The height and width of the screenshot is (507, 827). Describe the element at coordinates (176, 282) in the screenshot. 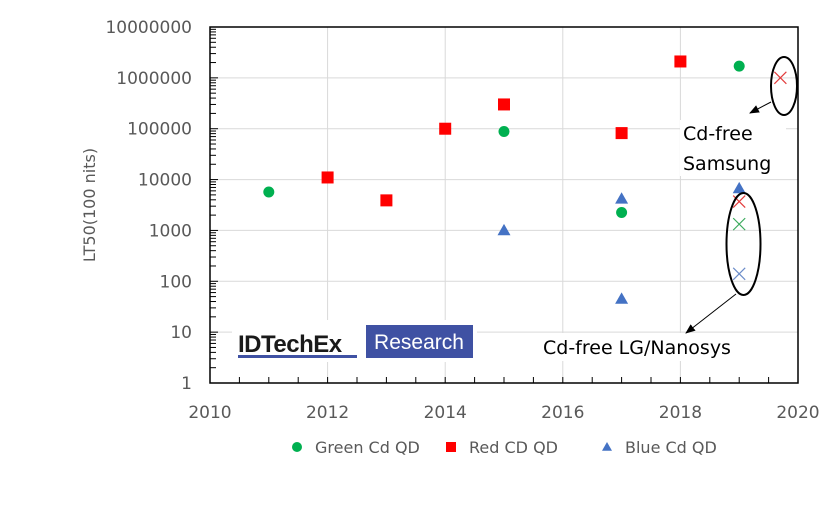

I see `y-tick-label: 100` at that location.